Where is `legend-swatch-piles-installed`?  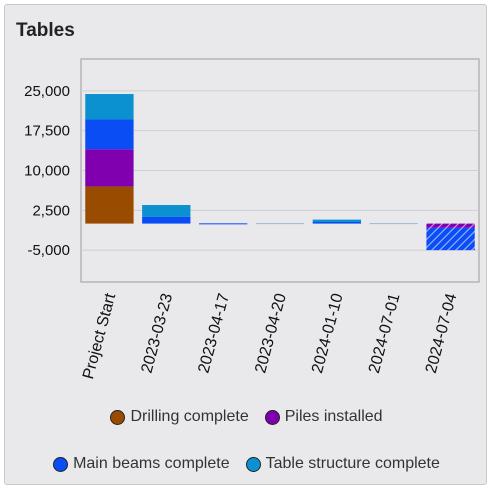 legend-swatch-piles-installed is located at coordinates (272, 417).